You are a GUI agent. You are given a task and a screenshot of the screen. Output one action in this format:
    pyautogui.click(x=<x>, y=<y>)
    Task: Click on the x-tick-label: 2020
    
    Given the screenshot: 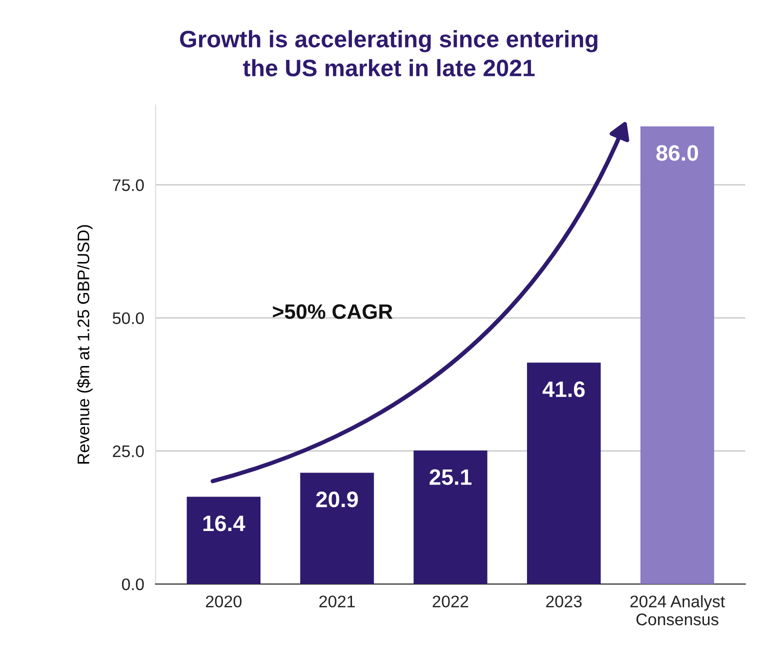 What is the action you would take?
    pyautogui.click(x=224, y=602)
    